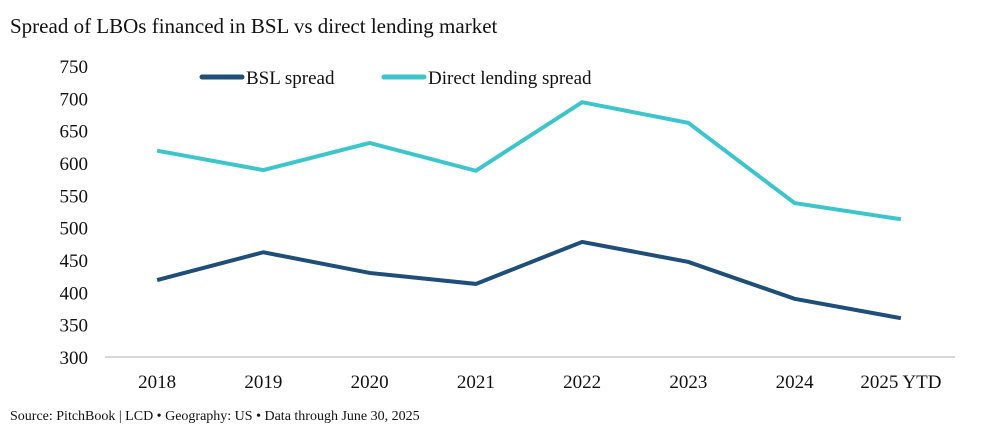 Image resolution: width=990 pixels, height=439 pixels. What do you see at coordinates (74, 326) in the screenshot?
I see `y-tick-label: 350` at bounding box center [74, 326].